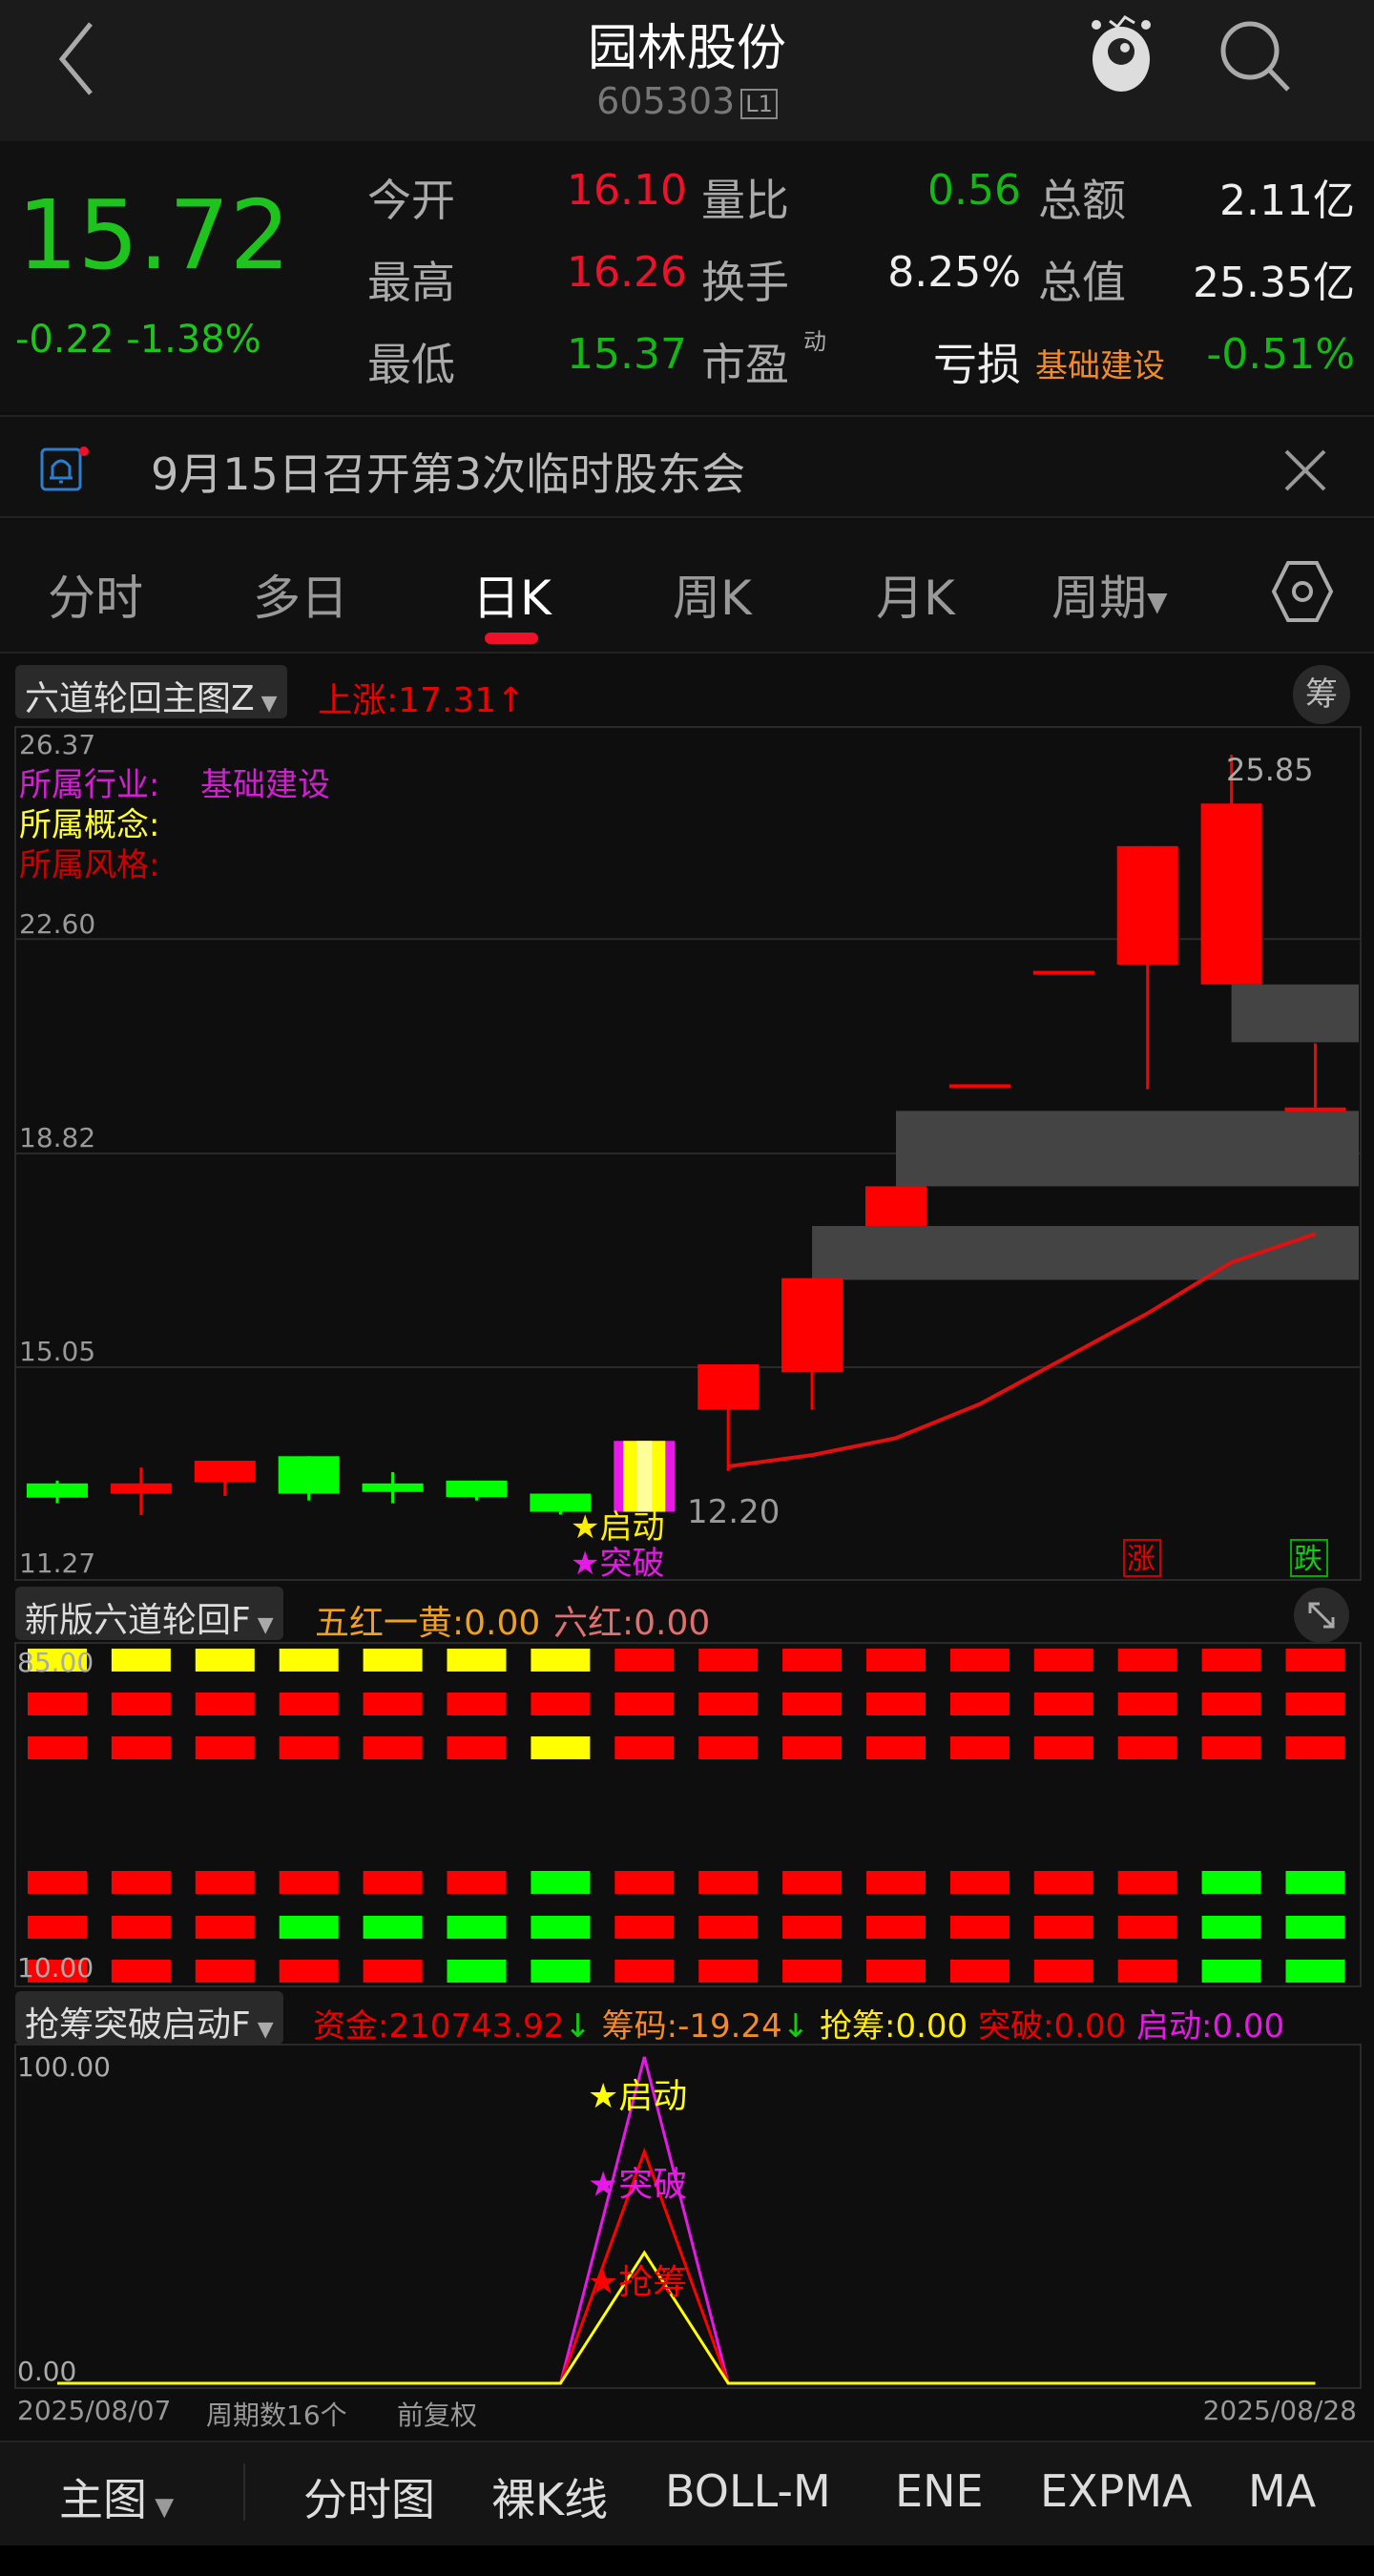  I want to click on main-indicator-selector: 六道轮回主图Z ▼, so click(151, 691).